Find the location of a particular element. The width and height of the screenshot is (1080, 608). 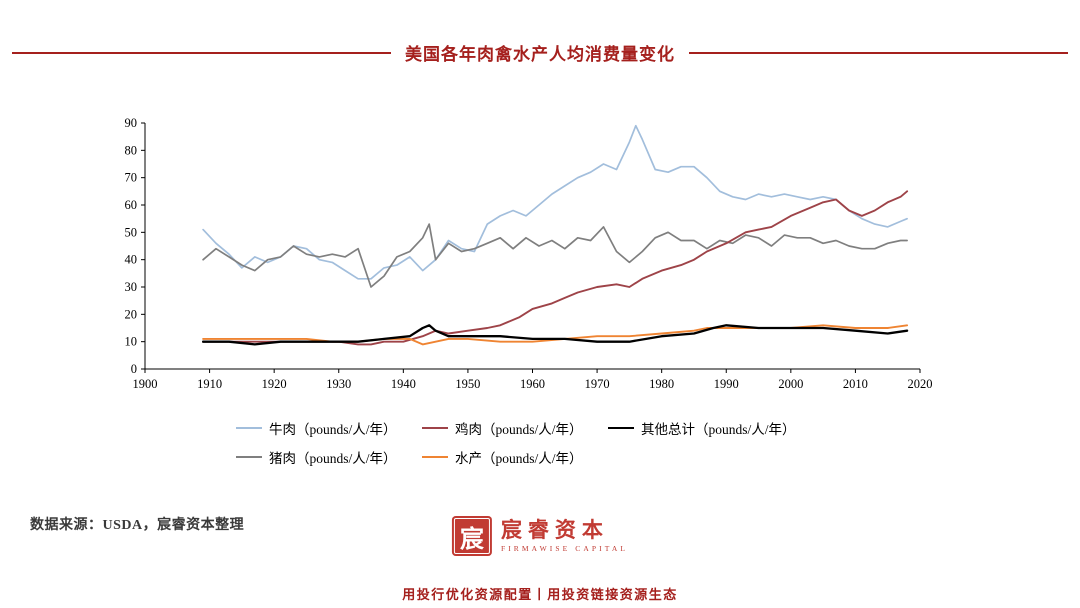

logo-text: 宸睿资本 FIRMAWISE CAPITAL is located at coordinates (564, 535).